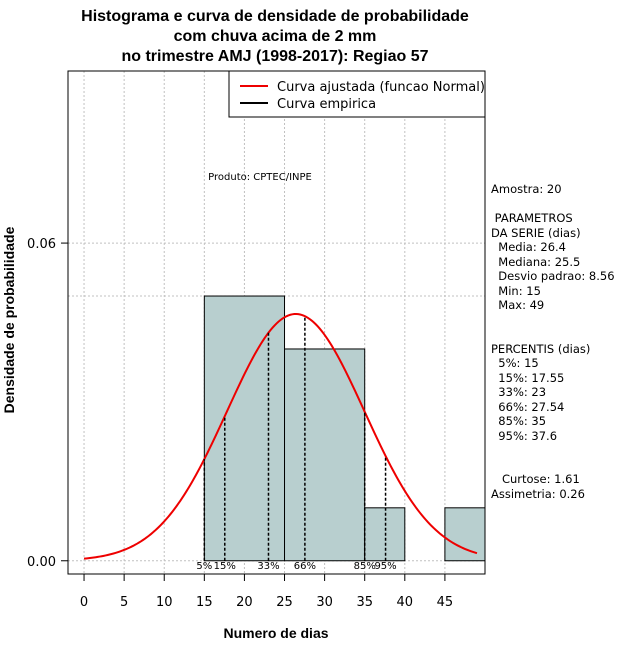  Describe the element at coordinates (519, 392) in the screenshot. I see `stats-line: 33%: 23` at that location.